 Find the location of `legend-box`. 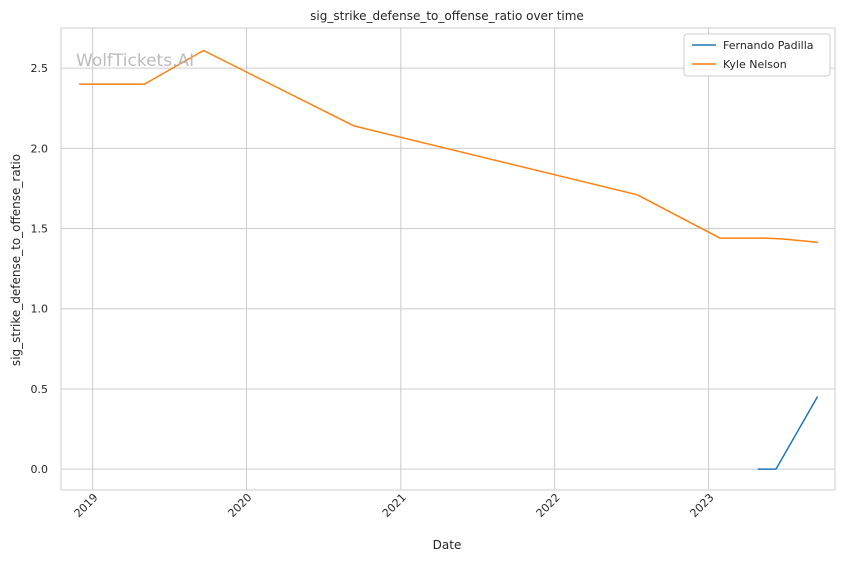

legend-box is located at coordinates (757, 55).